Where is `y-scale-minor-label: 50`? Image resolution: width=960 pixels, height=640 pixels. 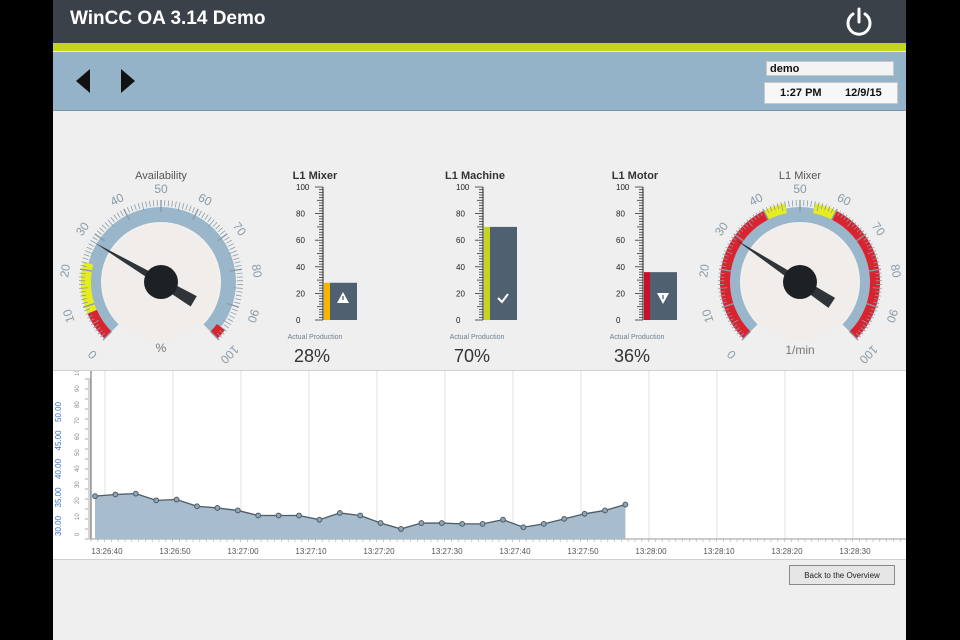
y-scale-minor-label: 50 is located at coordinates (78, 452).